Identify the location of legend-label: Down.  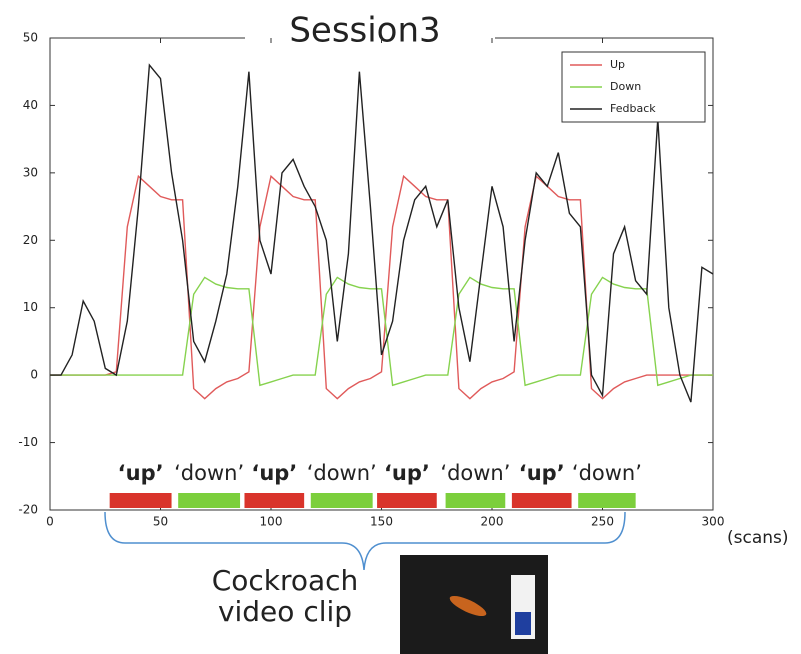
(625, 86).